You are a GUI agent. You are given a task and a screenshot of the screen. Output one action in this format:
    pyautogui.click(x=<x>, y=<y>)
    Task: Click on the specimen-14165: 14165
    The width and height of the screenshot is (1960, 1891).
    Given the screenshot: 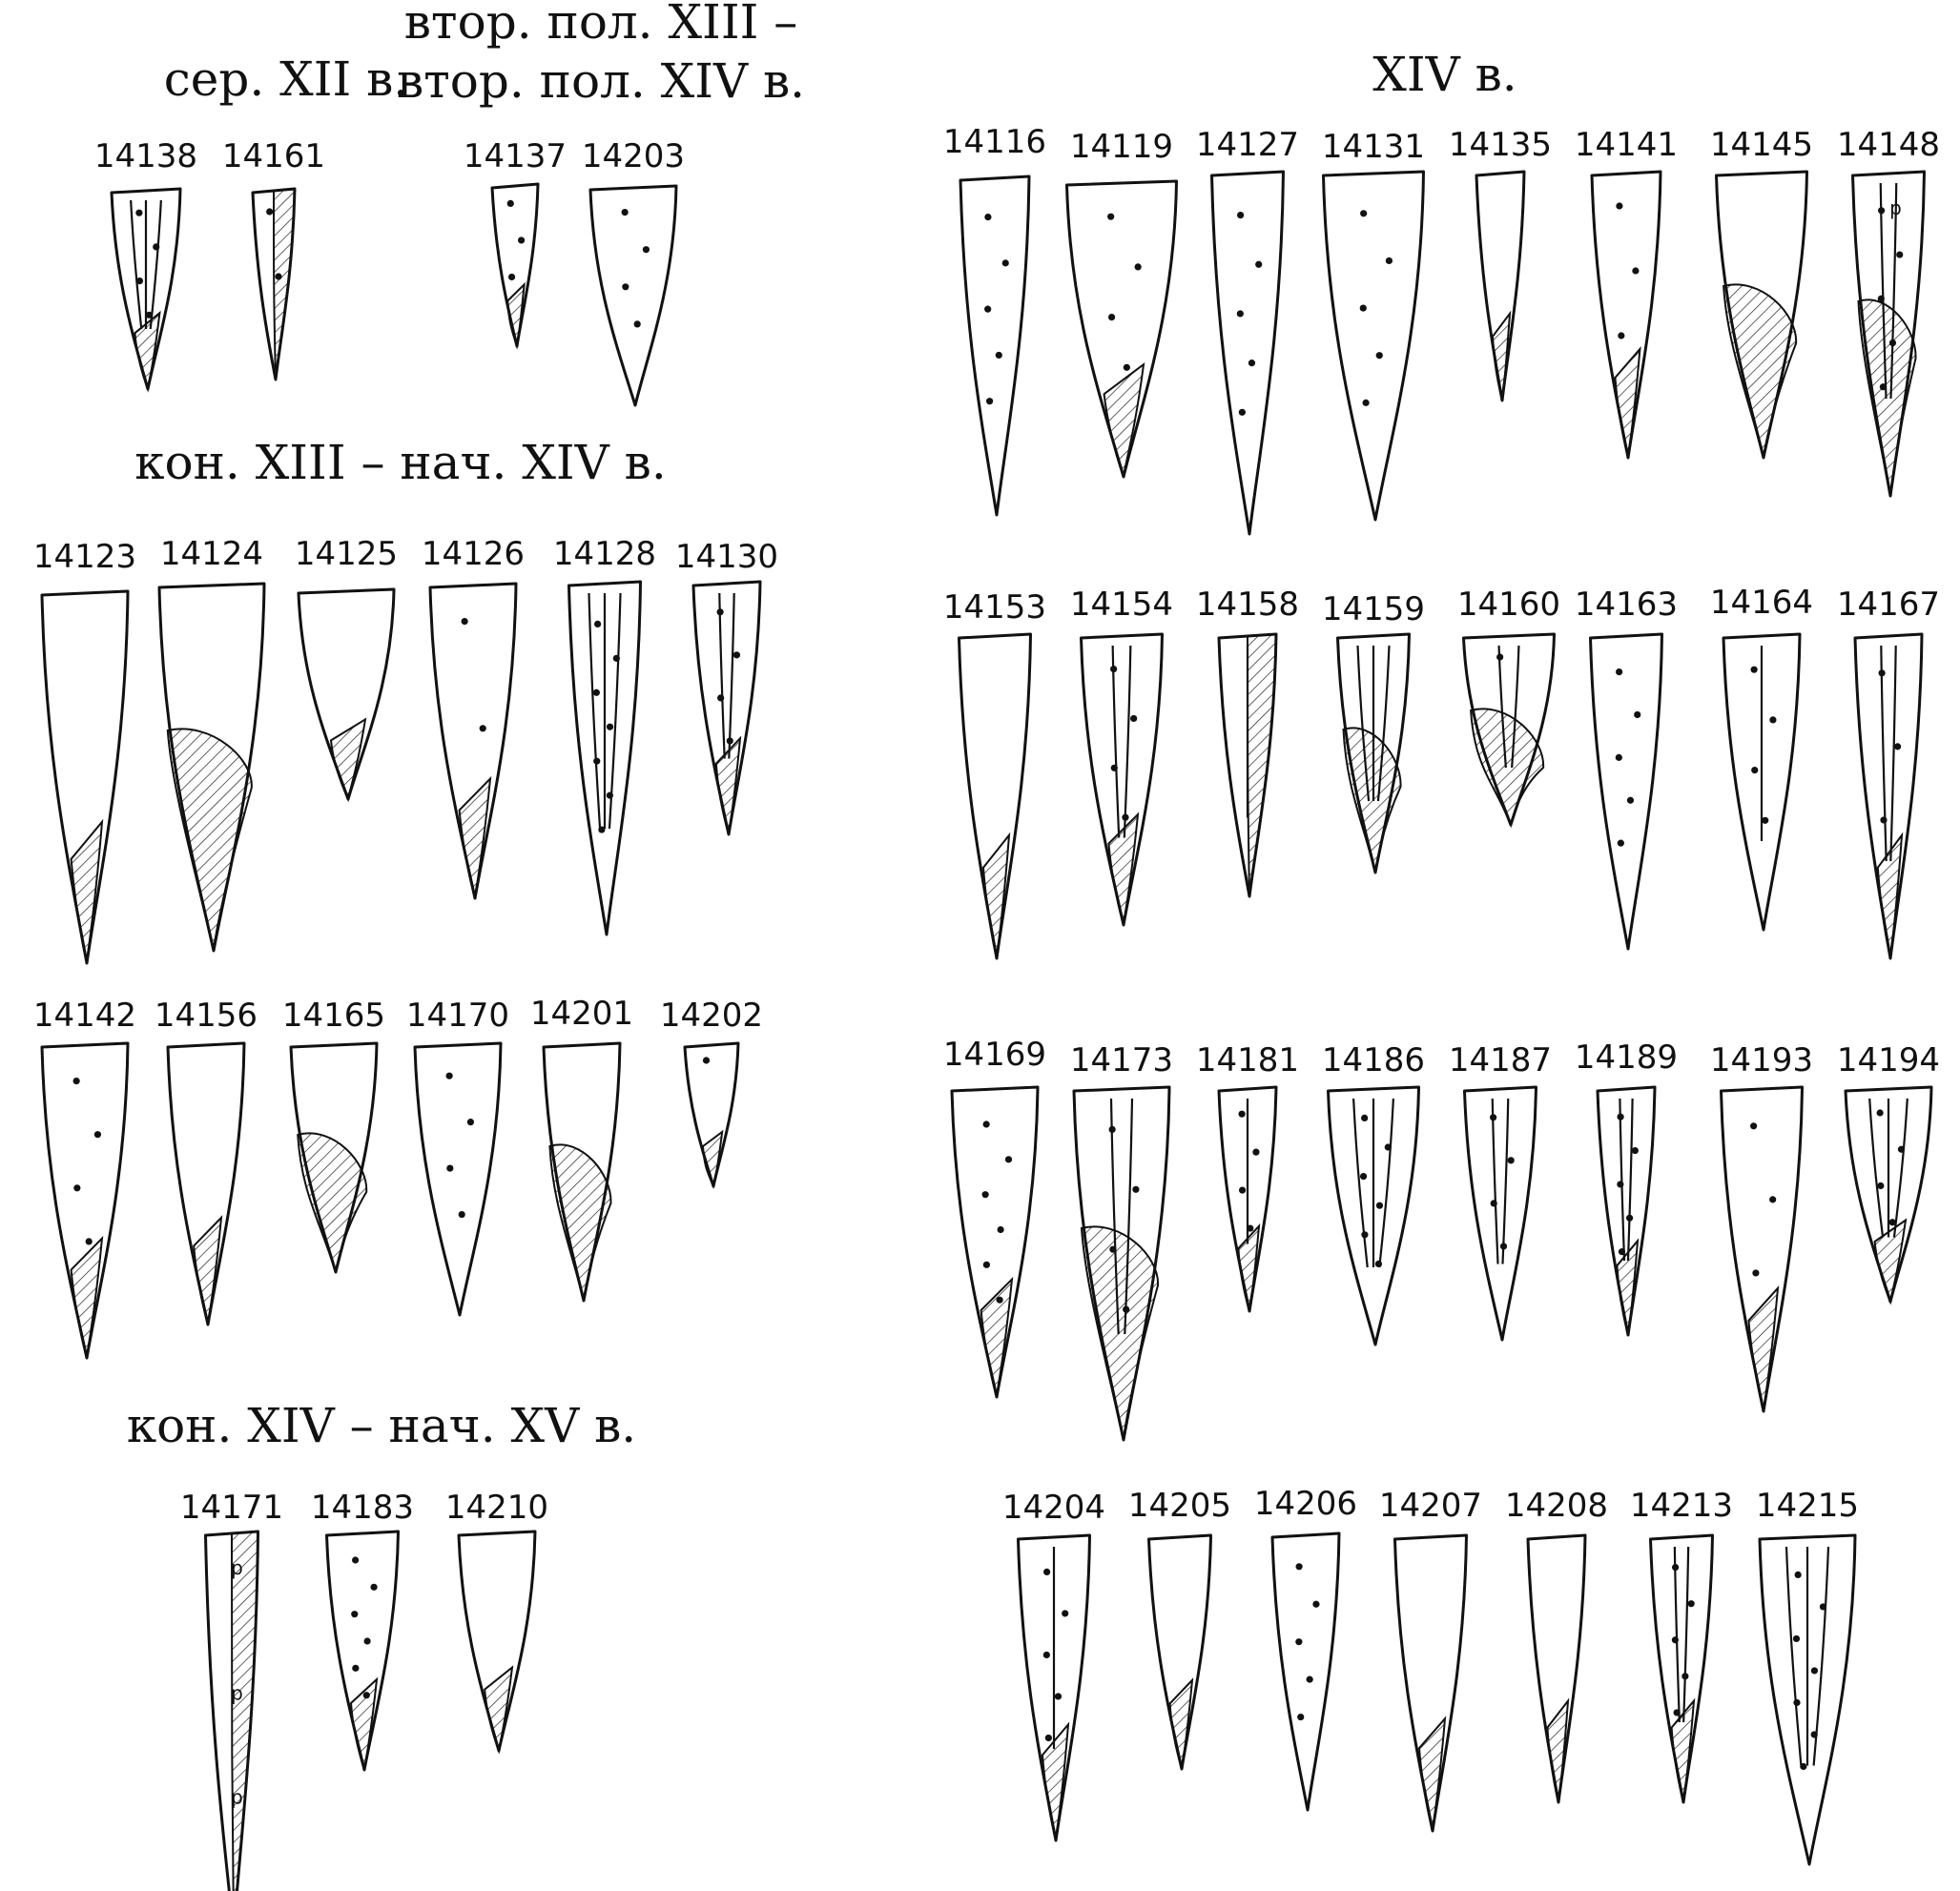 What is the action you would take?
    pyautogui.click(x=333, y=1135)
    